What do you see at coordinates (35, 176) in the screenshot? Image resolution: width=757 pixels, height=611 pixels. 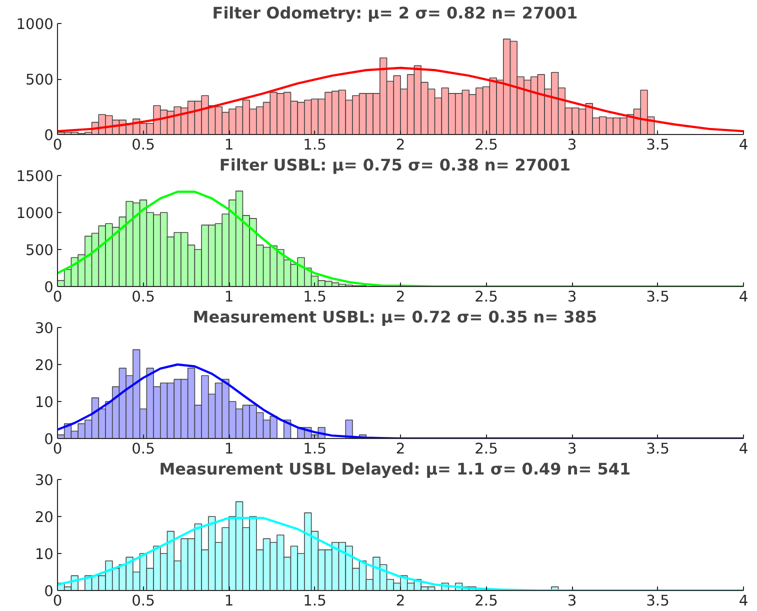 I see `y-tick-label: 1500` at bounding box center [35, 176].